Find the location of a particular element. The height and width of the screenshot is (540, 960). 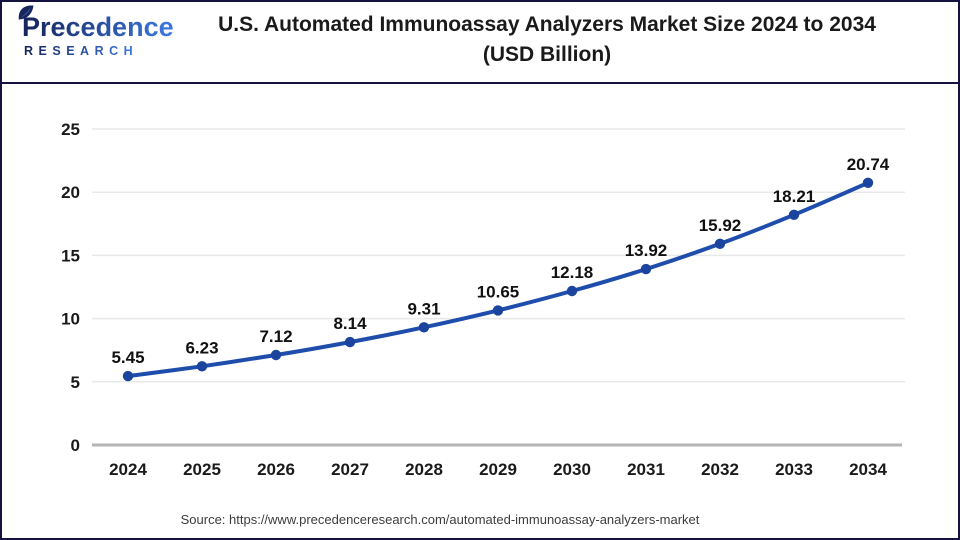

logo-subtitle: RESEARCH is located at coordinates (98, 51).